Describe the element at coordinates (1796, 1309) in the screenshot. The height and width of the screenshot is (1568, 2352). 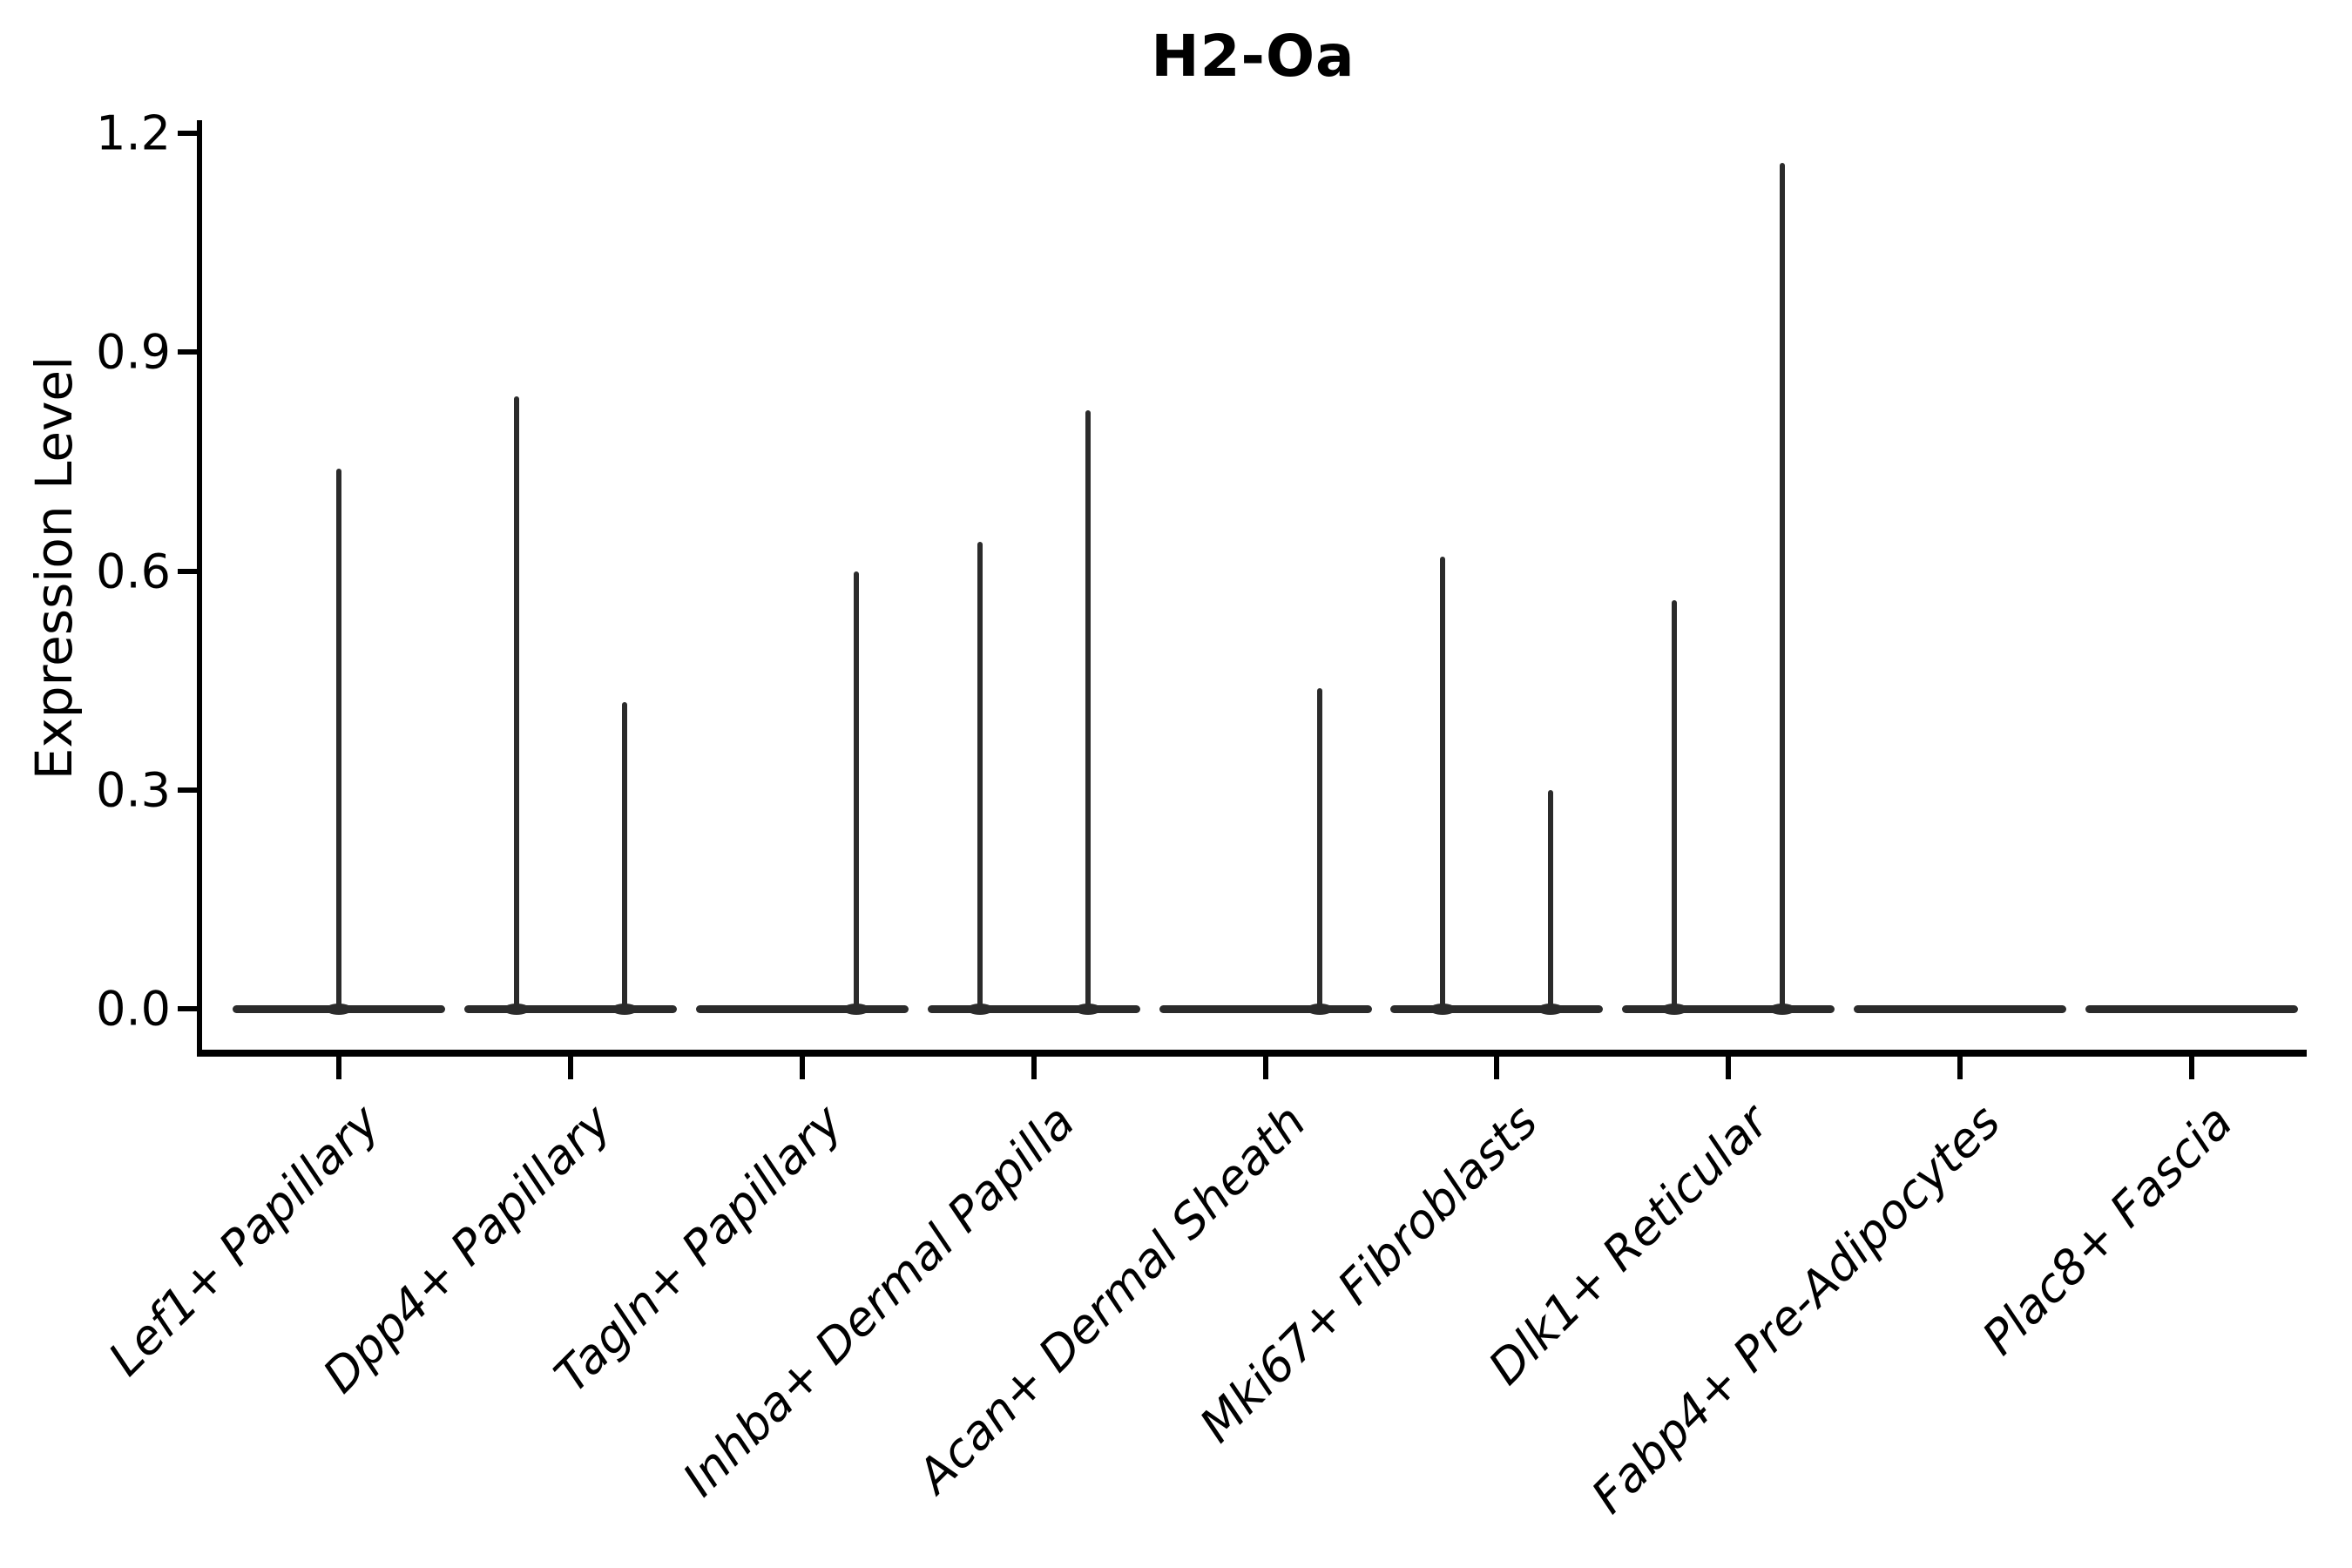
I see `x-tick-label: Fabp4+ Pre-Adipocytes` at that location.